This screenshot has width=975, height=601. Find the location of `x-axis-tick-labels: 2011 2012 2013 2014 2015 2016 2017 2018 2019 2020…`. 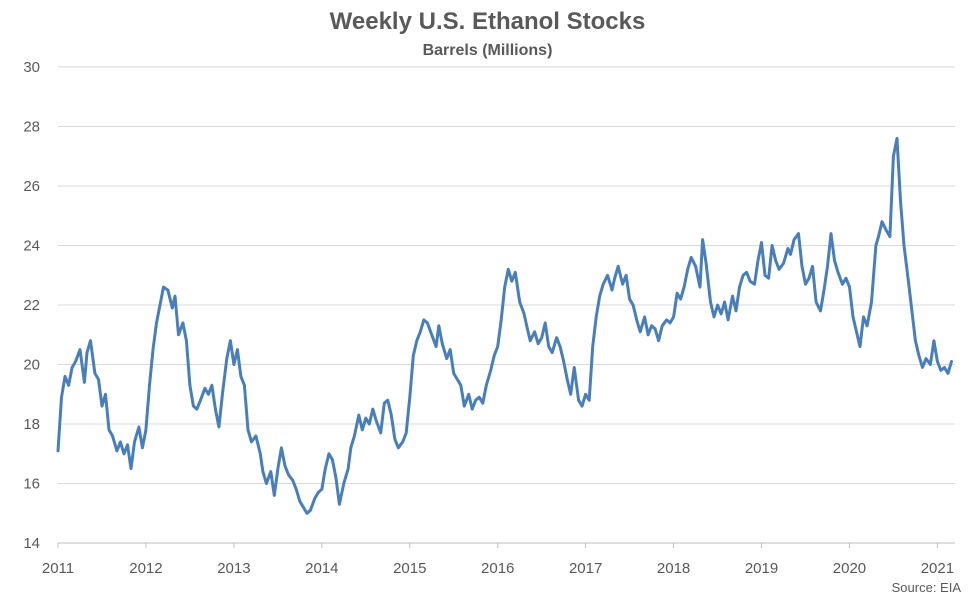

x-axis-tick-labels: 2011 2012 2013 2014 2015 2016 2017 2018 2019 2020… is located at coordinates (498, 568).